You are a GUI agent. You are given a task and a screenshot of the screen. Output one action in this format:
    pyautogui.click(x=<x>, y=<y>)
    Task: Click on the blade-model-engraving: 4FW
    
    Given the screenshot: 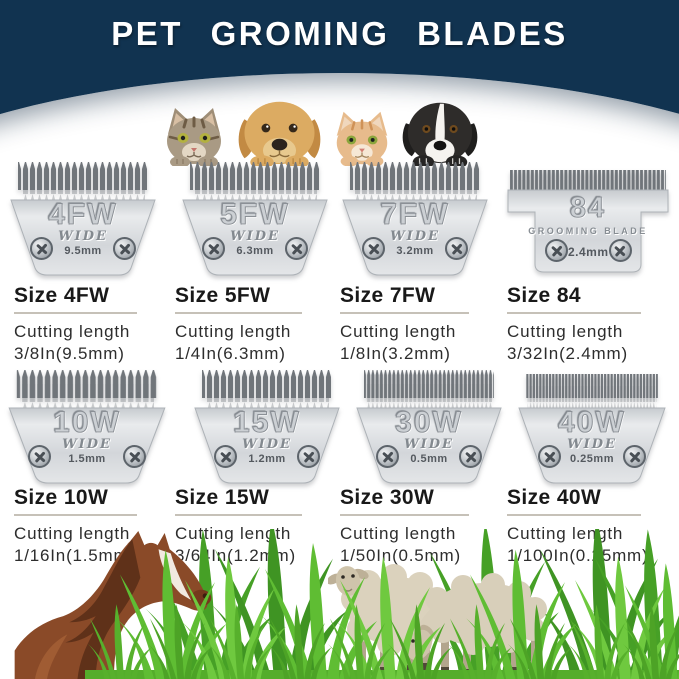 What is the action you would take?
    pyautogui.click(x=83, y=215)
    